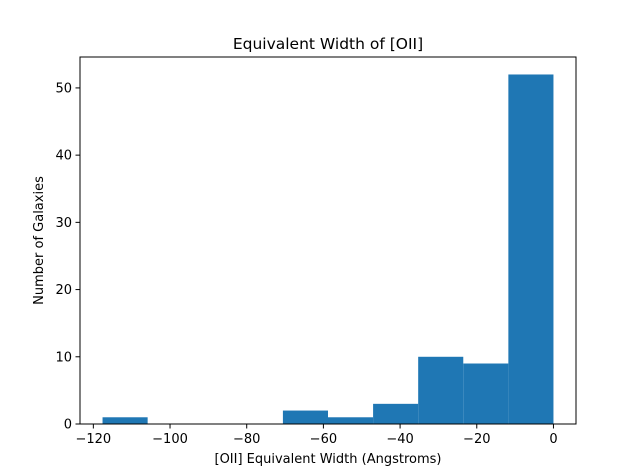 Image resolution: width=640 pixels, height=476 pixels. I want to click on x-tick-label: −20, so click(476, 439).